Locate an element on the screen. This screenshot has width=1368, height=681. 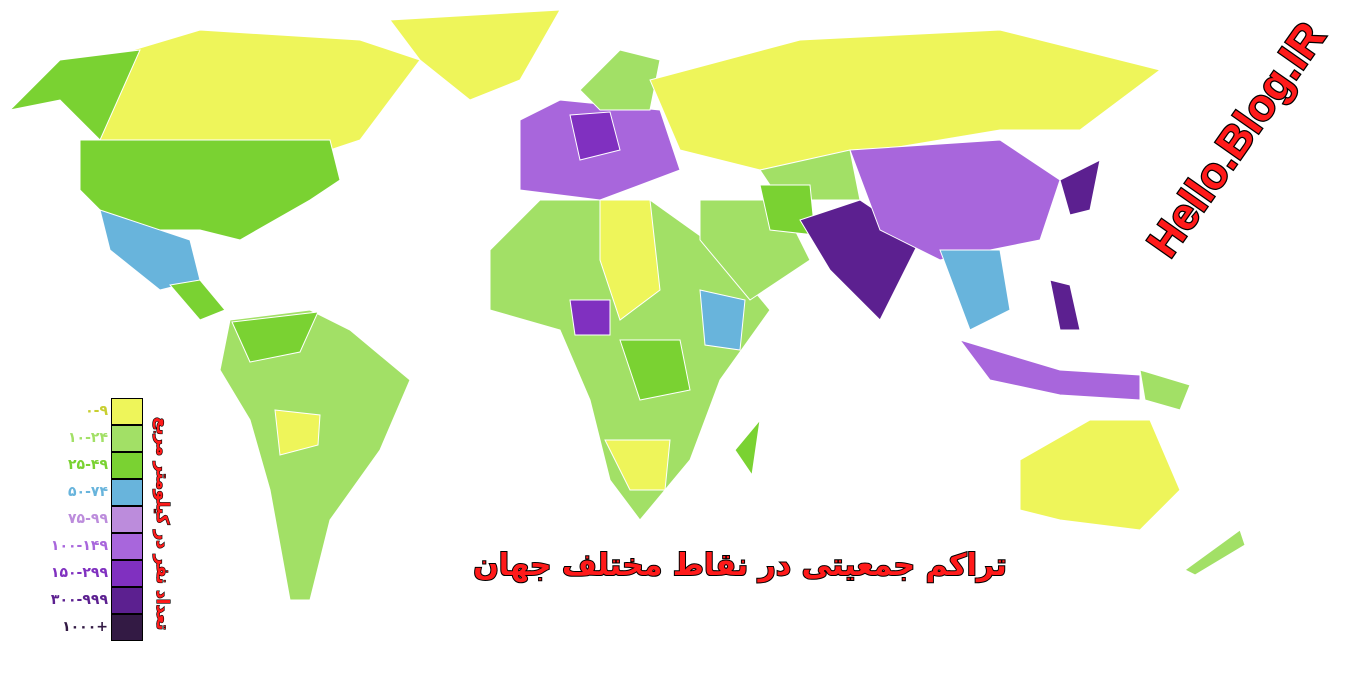
region-alaska is located at coordinates (74, 95).